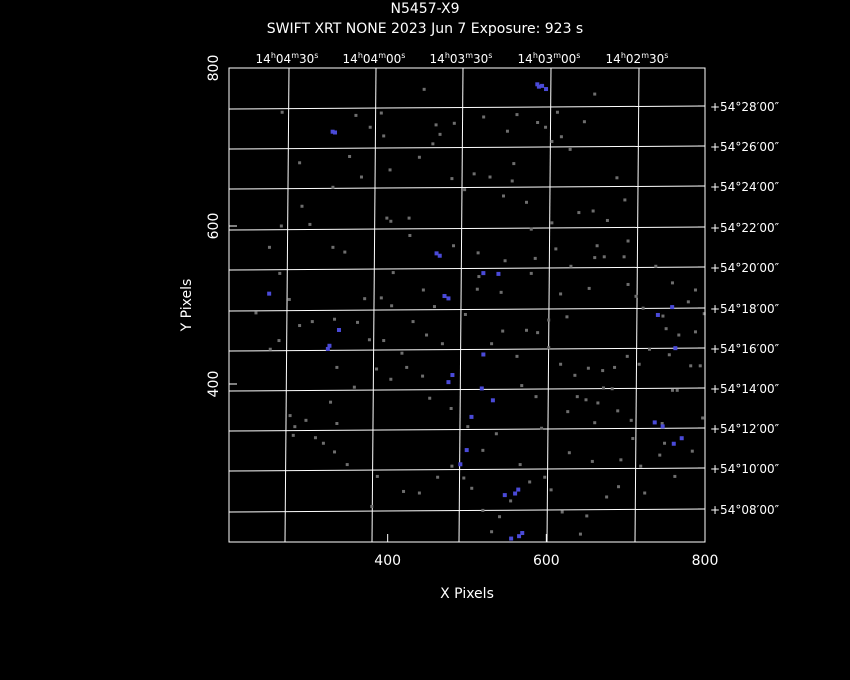  I want to click on dec-tick-label: +54°12′00″, so click(745, 429).